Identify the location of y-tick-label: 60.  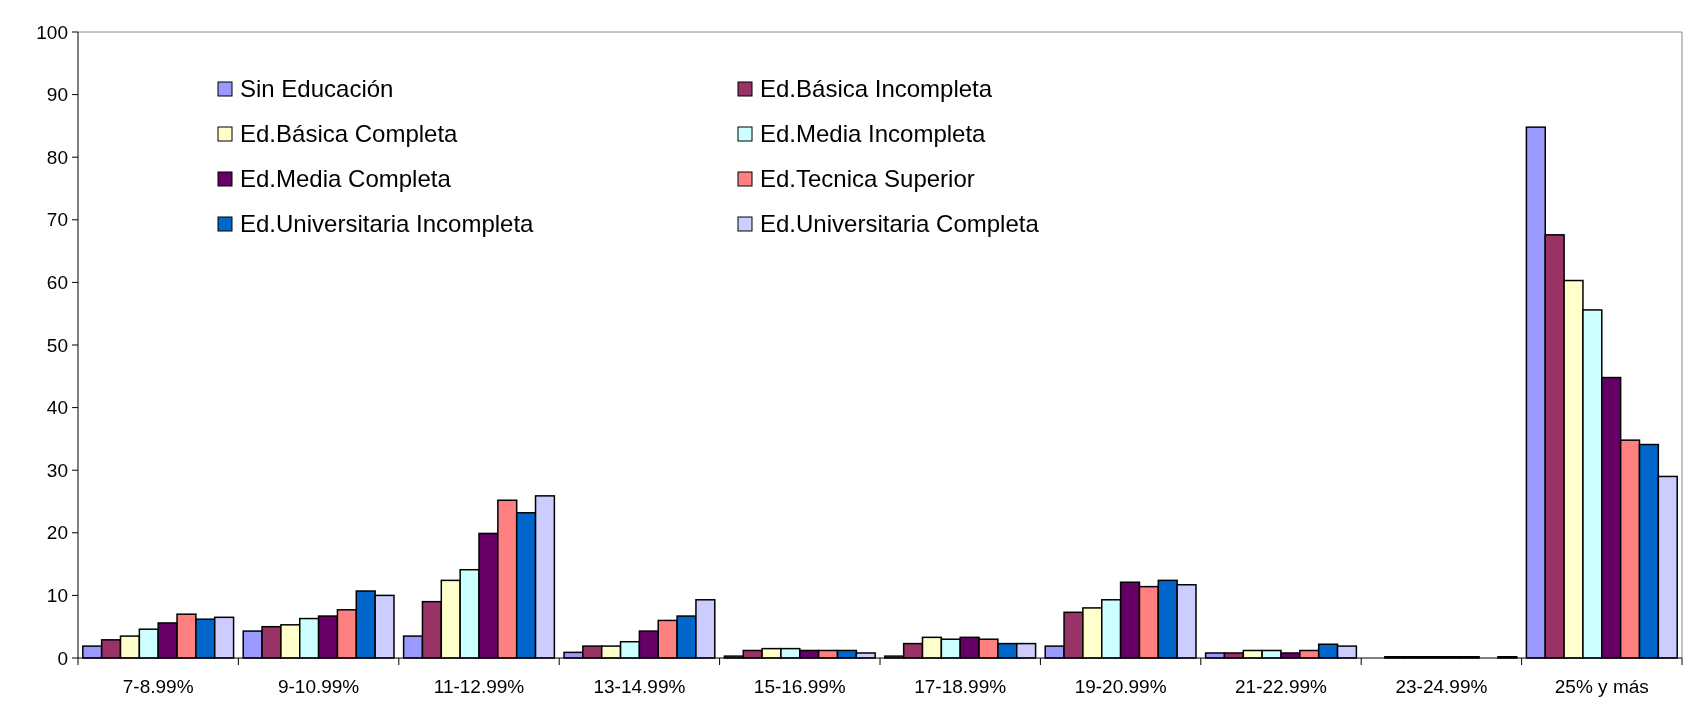
(57, 283).